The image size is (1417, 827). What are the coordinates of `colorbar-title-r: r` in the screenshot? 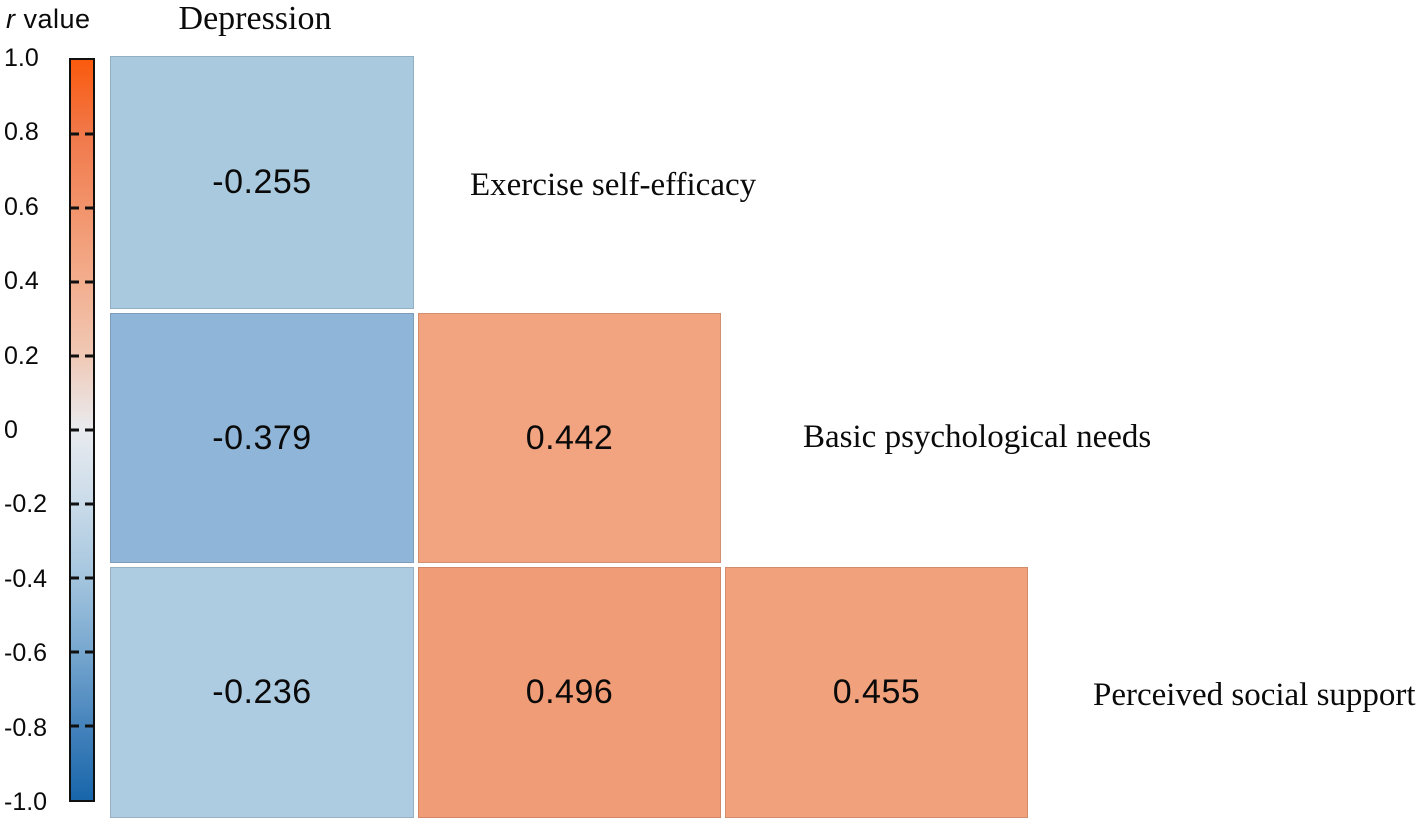 It's located at (11, 19).